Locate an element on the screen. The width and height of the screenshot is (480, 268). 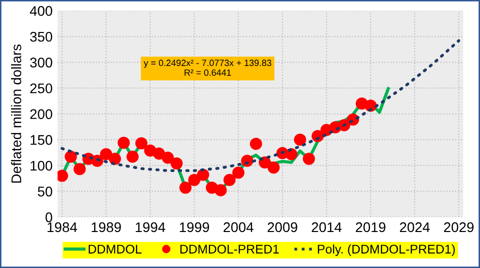
x-tick-label: 1989 is located at coordinates (106, 227).